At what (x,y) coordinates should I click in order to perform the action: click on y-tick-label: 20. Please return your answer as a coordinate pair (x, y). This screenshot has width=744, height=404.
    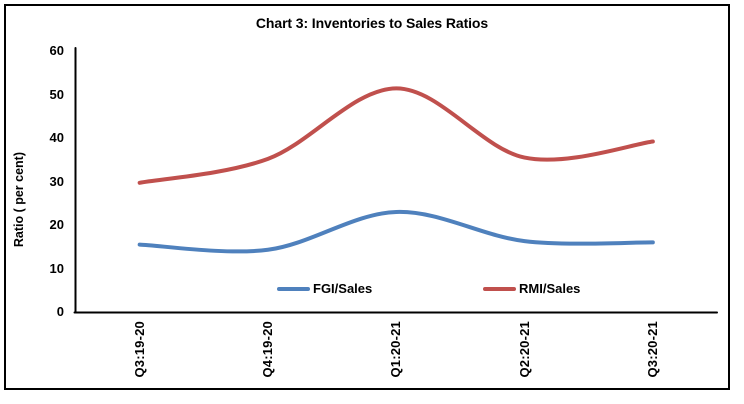
    Looking at the image, I should click on (56, 224).